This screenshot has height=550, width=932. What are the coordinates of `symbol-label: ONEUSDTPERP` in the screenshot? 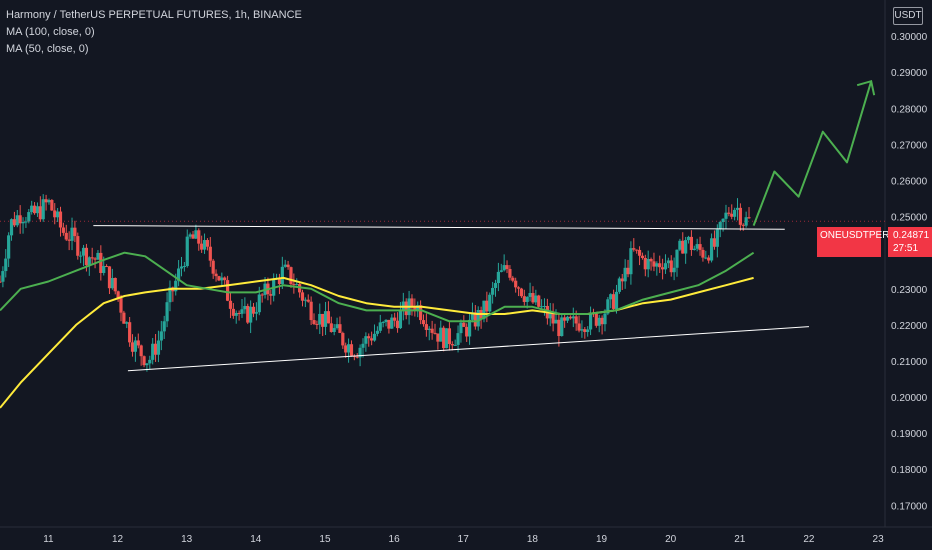 It's located at (858, 235).